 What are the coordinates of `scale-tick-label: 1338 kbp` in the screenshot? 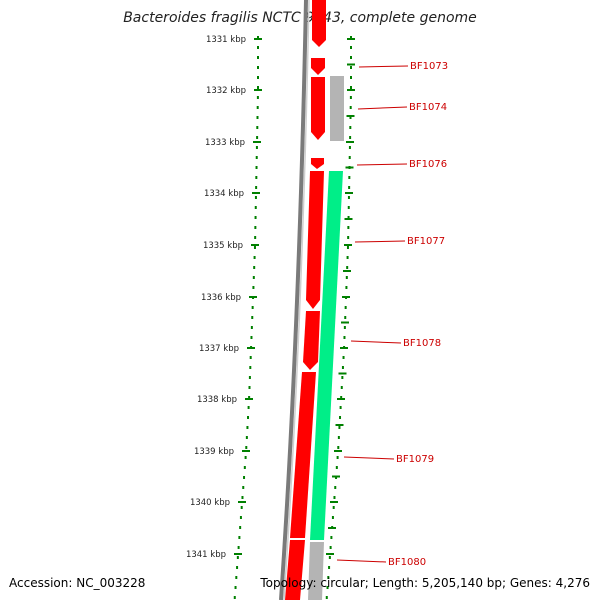 It's located at (217, 400).